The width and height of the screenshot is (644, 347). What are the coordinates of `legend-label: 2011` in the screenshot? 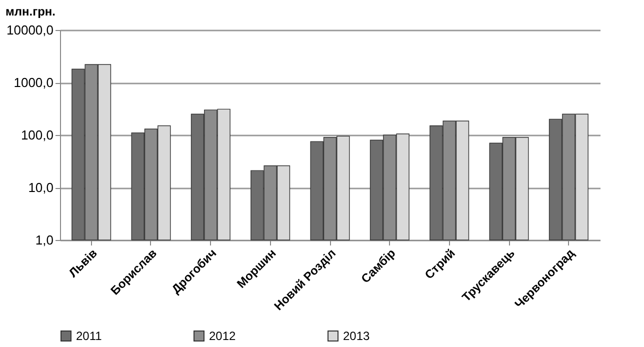 It's located at (89, 336).